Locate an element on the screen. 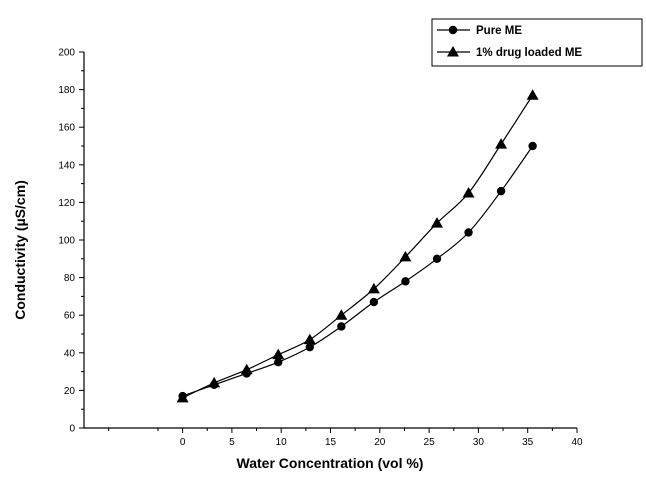 This screenshot has width=646, height=483. y-tick-label: 80 is located at coordinates (70, 278).